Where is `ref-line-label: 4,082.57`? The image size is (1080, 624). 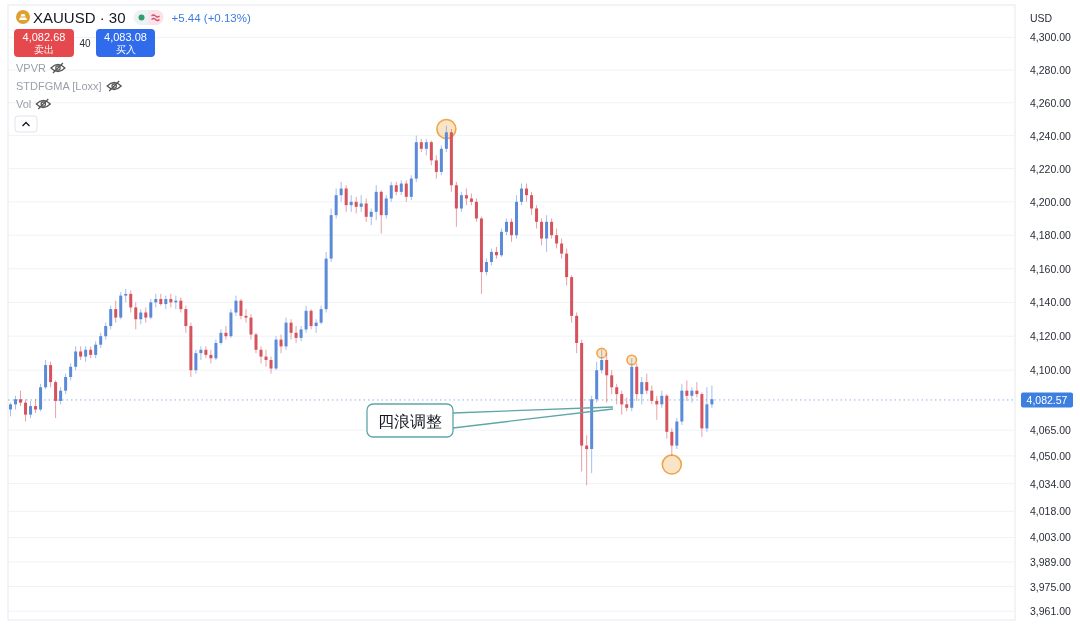 ref-line-label: 4,082.57 is located at coordinates (1047, 399).